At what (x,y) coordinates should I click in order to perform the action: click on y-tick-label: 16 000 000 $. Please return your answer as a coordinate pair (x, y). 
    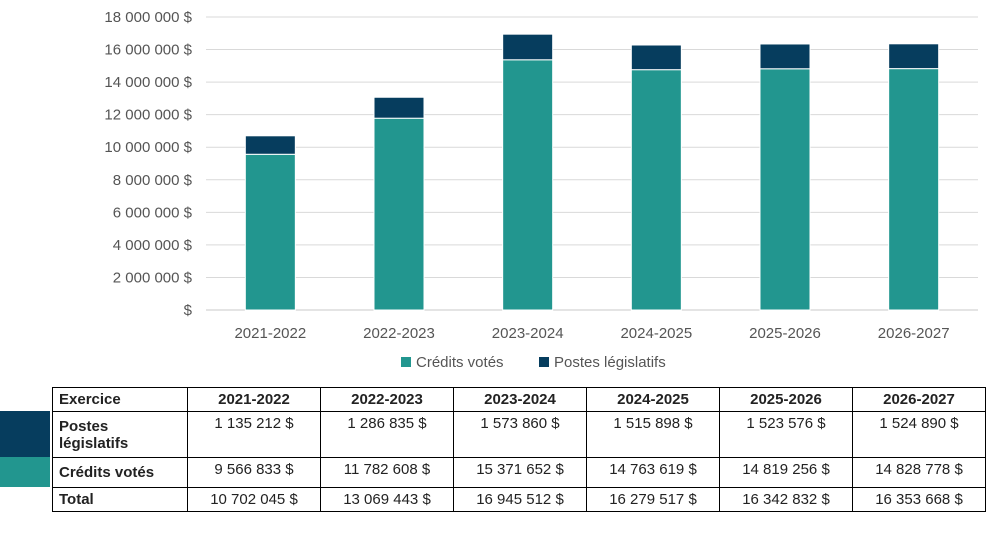
    Looking at the image, I should click on (148, 50).